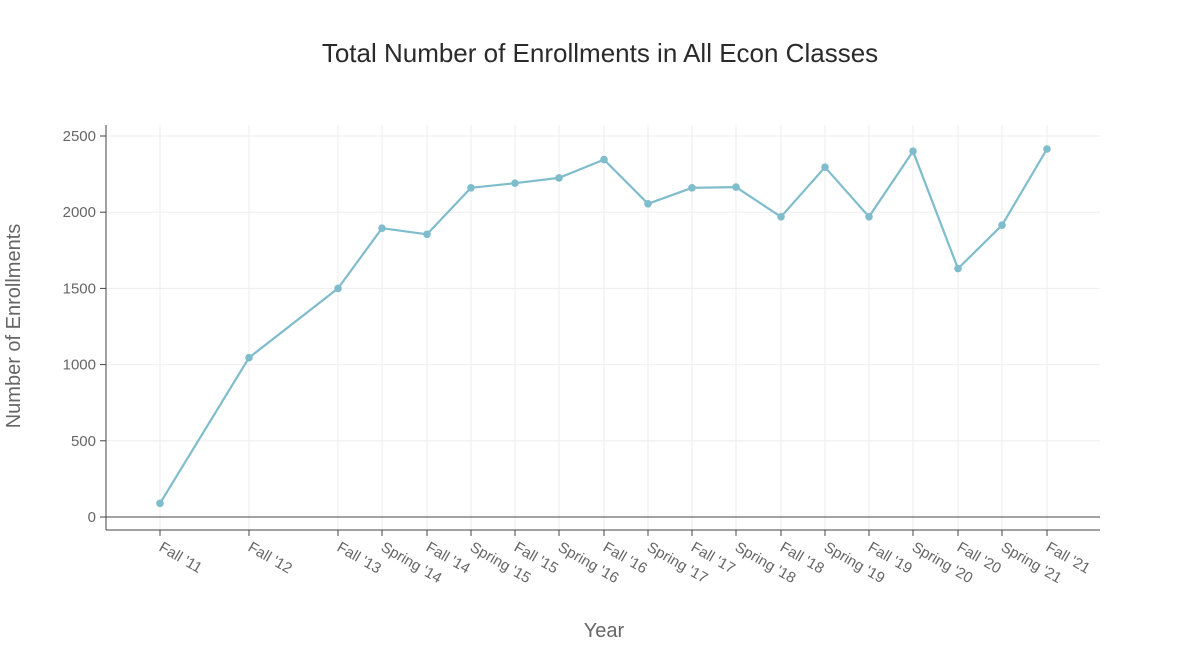 The image size is (1200, 653). I want to click on y-tick-label: 1500, so click(79, 288).